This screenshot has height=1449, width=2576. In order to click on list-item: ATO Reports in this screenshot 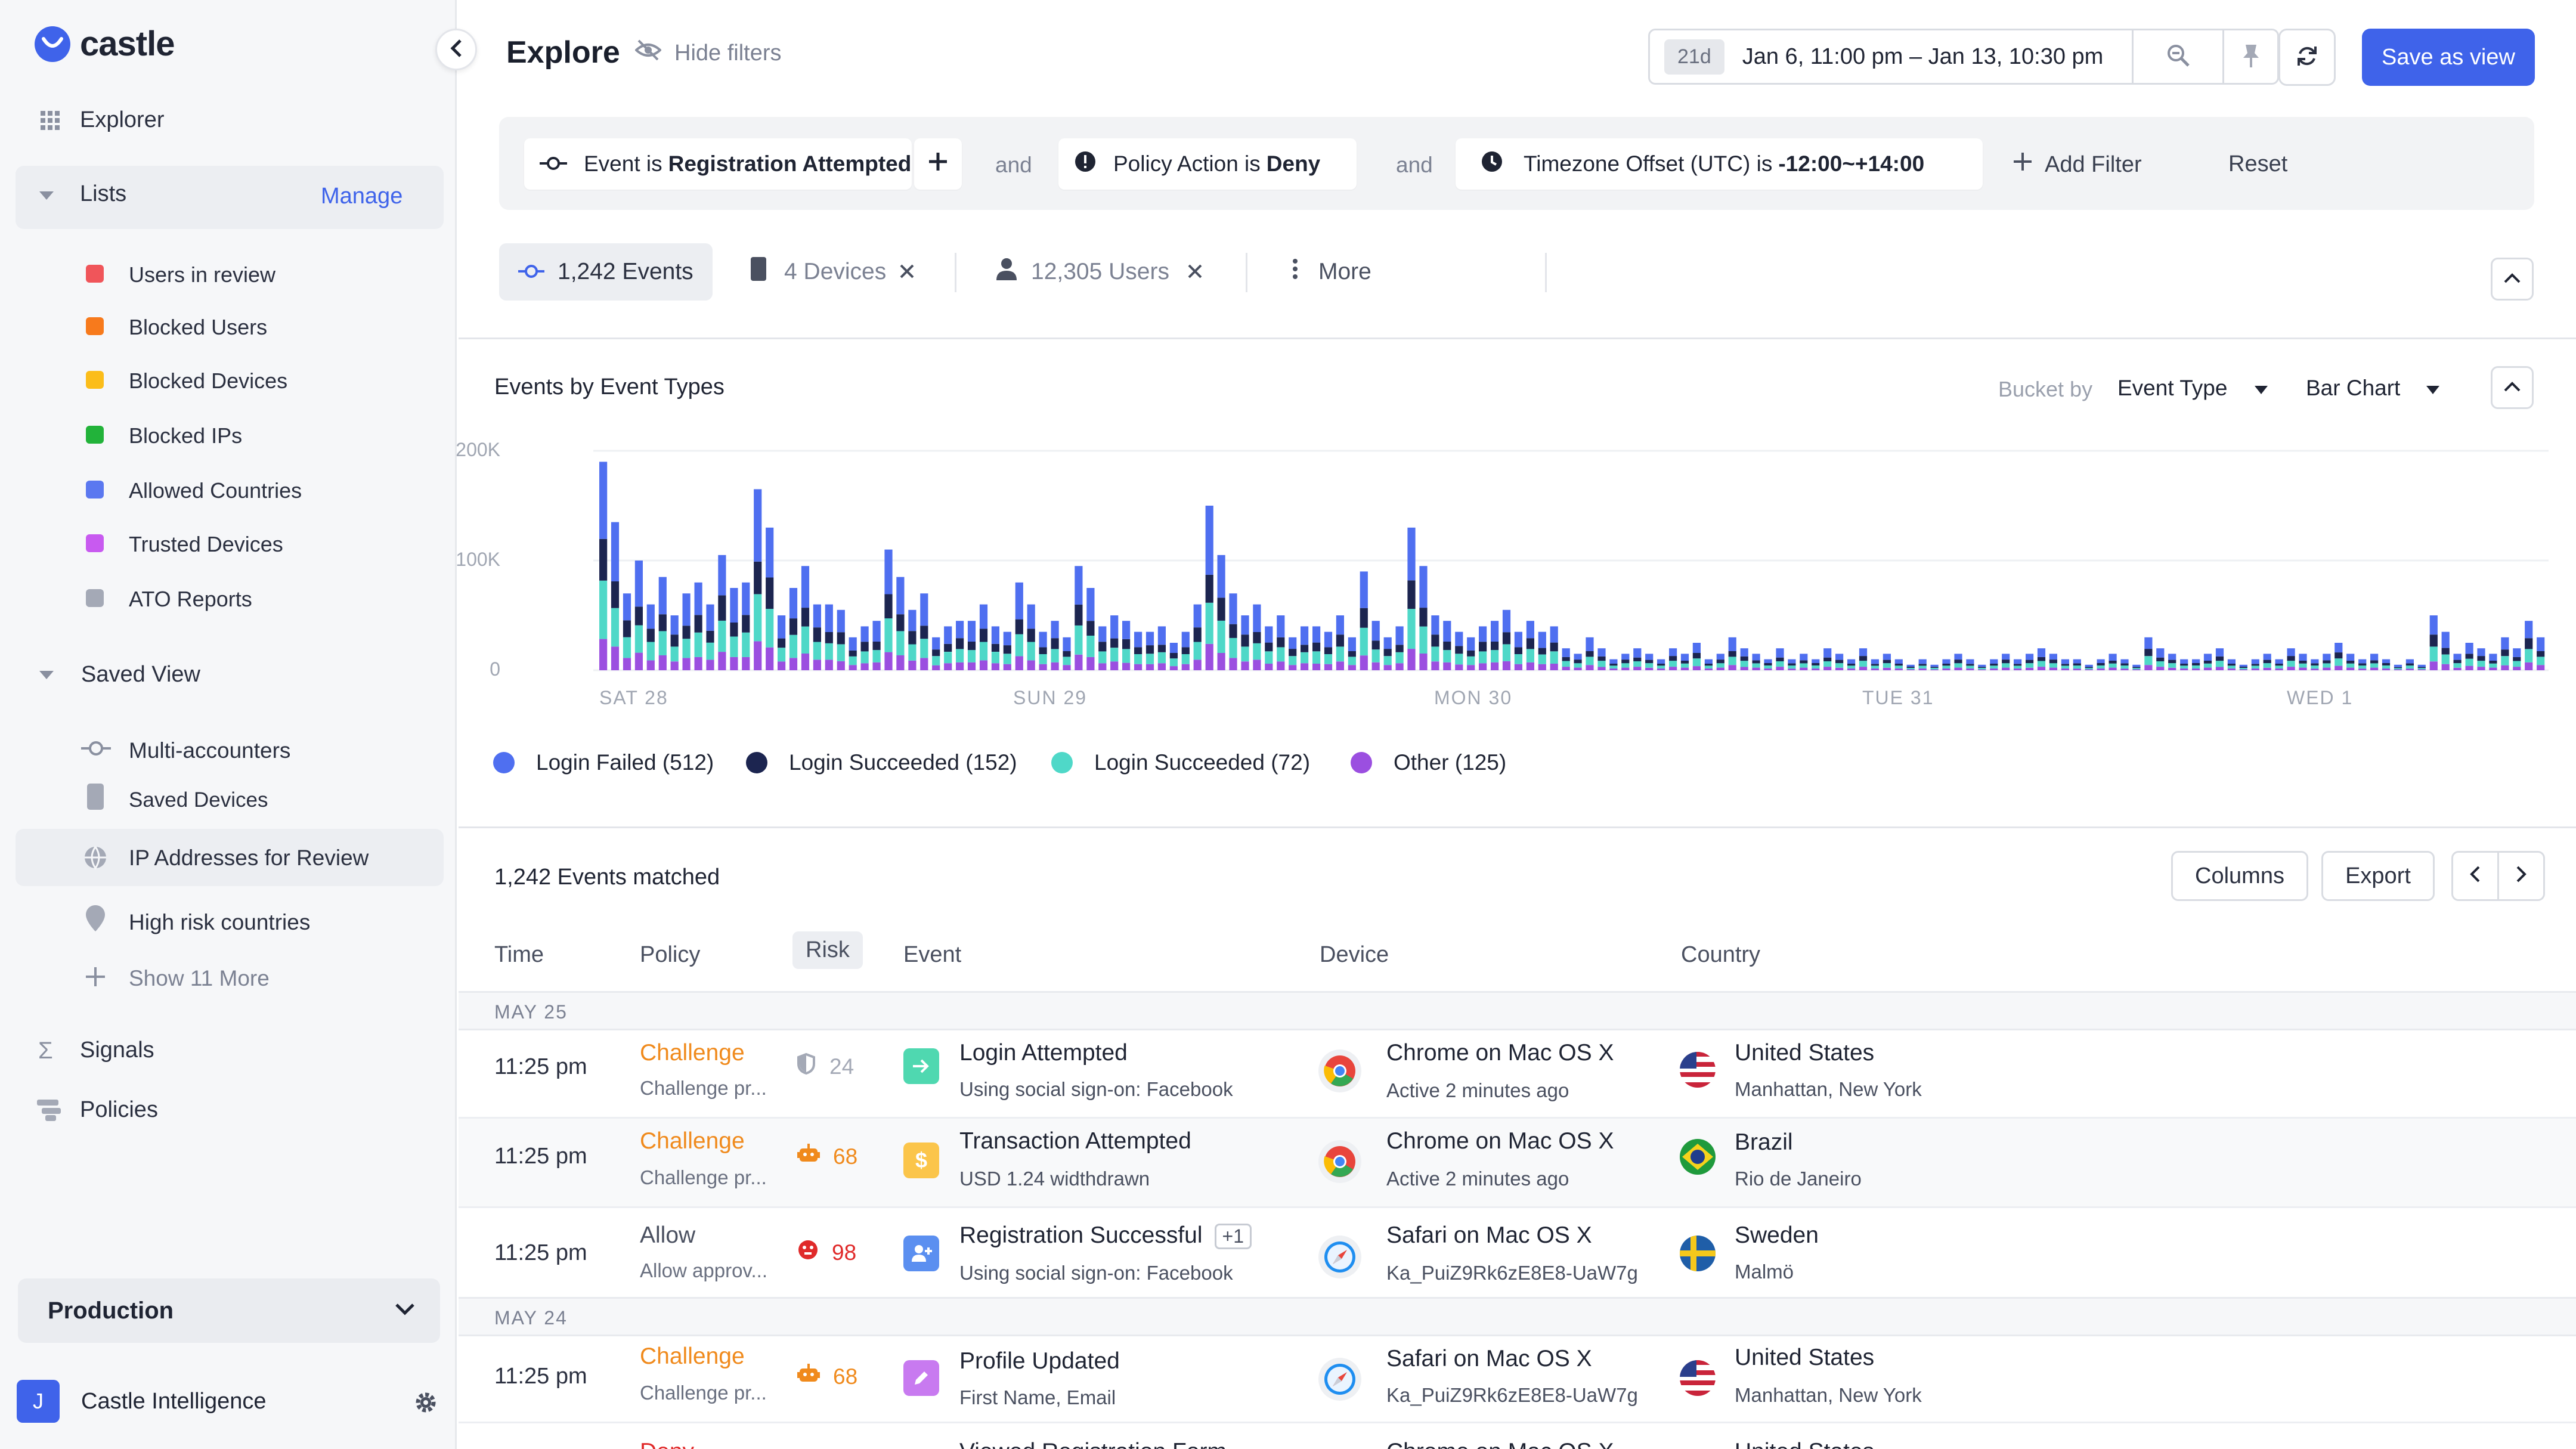, I will do `click(228, 599)`.